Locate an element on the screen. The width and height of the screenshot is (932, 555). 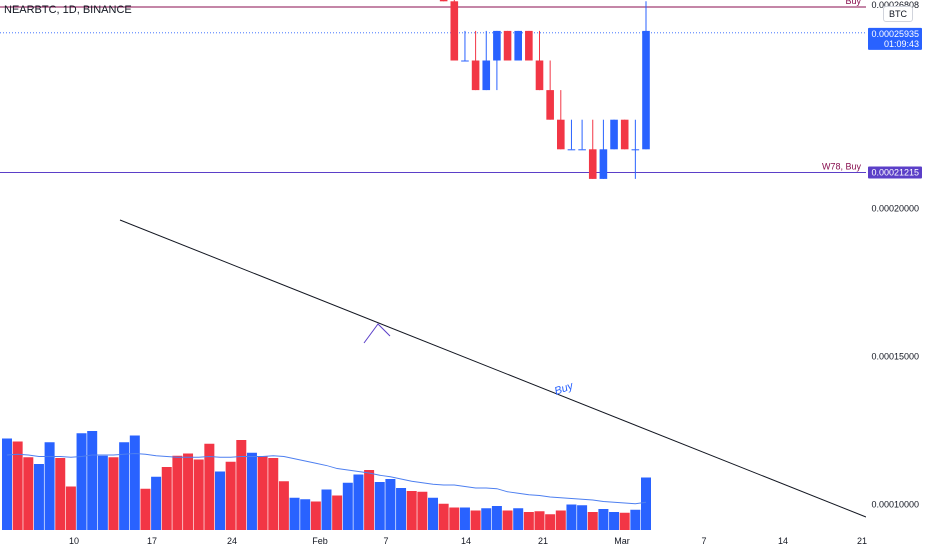
volume-layer is located at coordinates (326, 480).